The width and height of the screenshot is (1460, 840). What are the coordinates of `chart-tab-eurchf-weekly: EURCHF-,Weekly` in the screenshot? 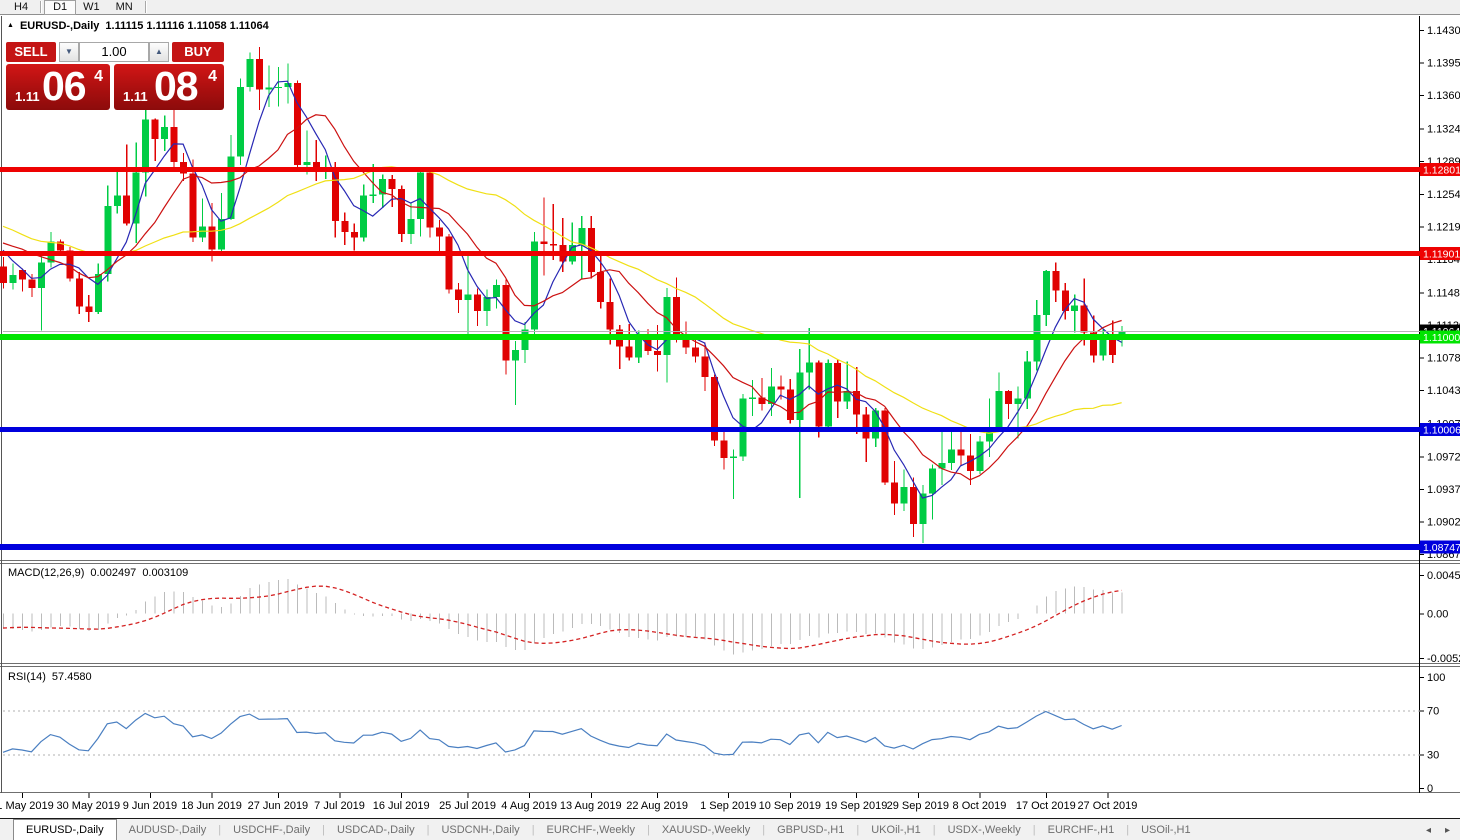 It's located at (590, 830).